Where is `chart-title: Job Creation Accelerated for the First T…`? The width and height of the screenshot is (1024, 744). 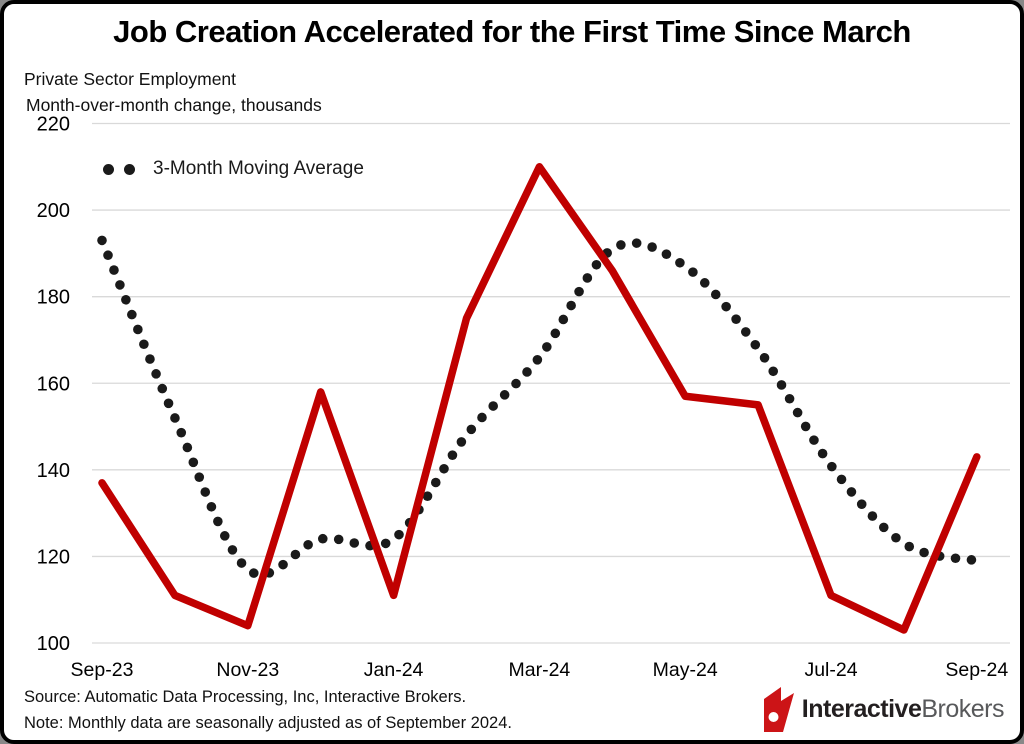 chart-title: Job Creation Accelerated for the First T… is located at coordinates (512, 31).